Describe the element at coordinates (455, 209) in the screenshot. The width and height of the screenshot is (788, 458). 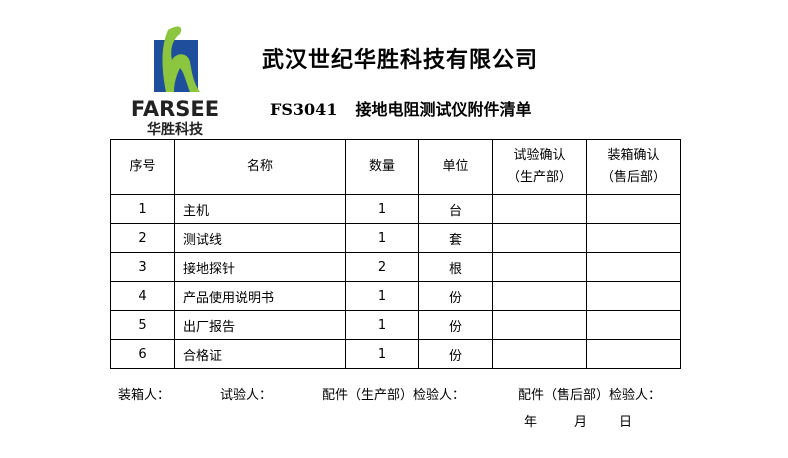
I see `unit: 台` at that location.